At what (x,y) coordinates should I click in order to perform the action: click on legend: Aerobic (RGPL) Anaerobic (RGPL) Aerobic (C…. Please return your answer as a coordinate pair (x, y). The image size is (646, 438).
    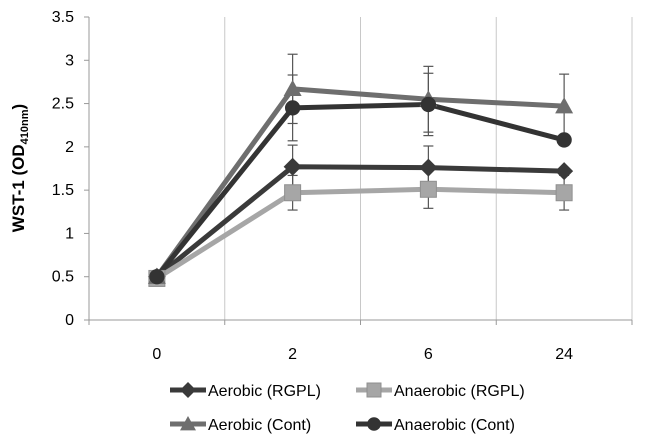
    Looking at the image, I should click on (347, 408).